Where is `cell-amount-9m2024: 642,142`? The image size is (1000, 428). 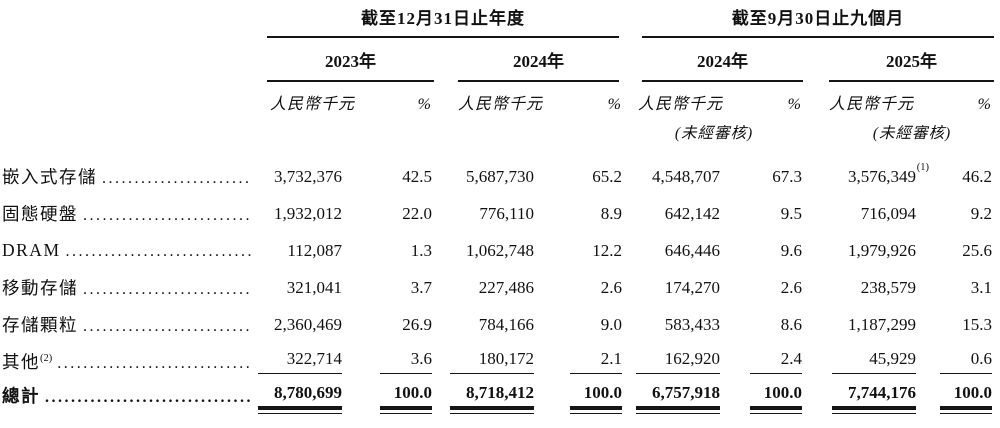
cell-amount-9m2024: 642,142 is located at coordinates (692, 213).